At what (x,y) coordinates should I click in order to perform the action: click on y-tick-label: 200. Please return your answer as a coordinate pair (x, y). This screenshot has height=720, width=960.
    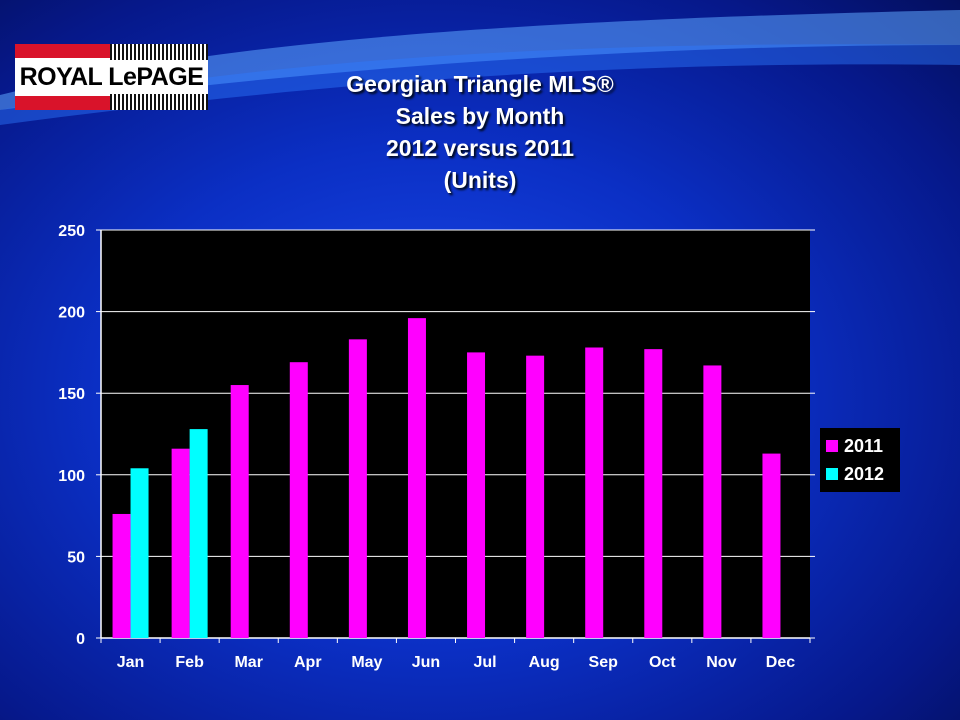
    Looking at the image, I should click on (71, 313).